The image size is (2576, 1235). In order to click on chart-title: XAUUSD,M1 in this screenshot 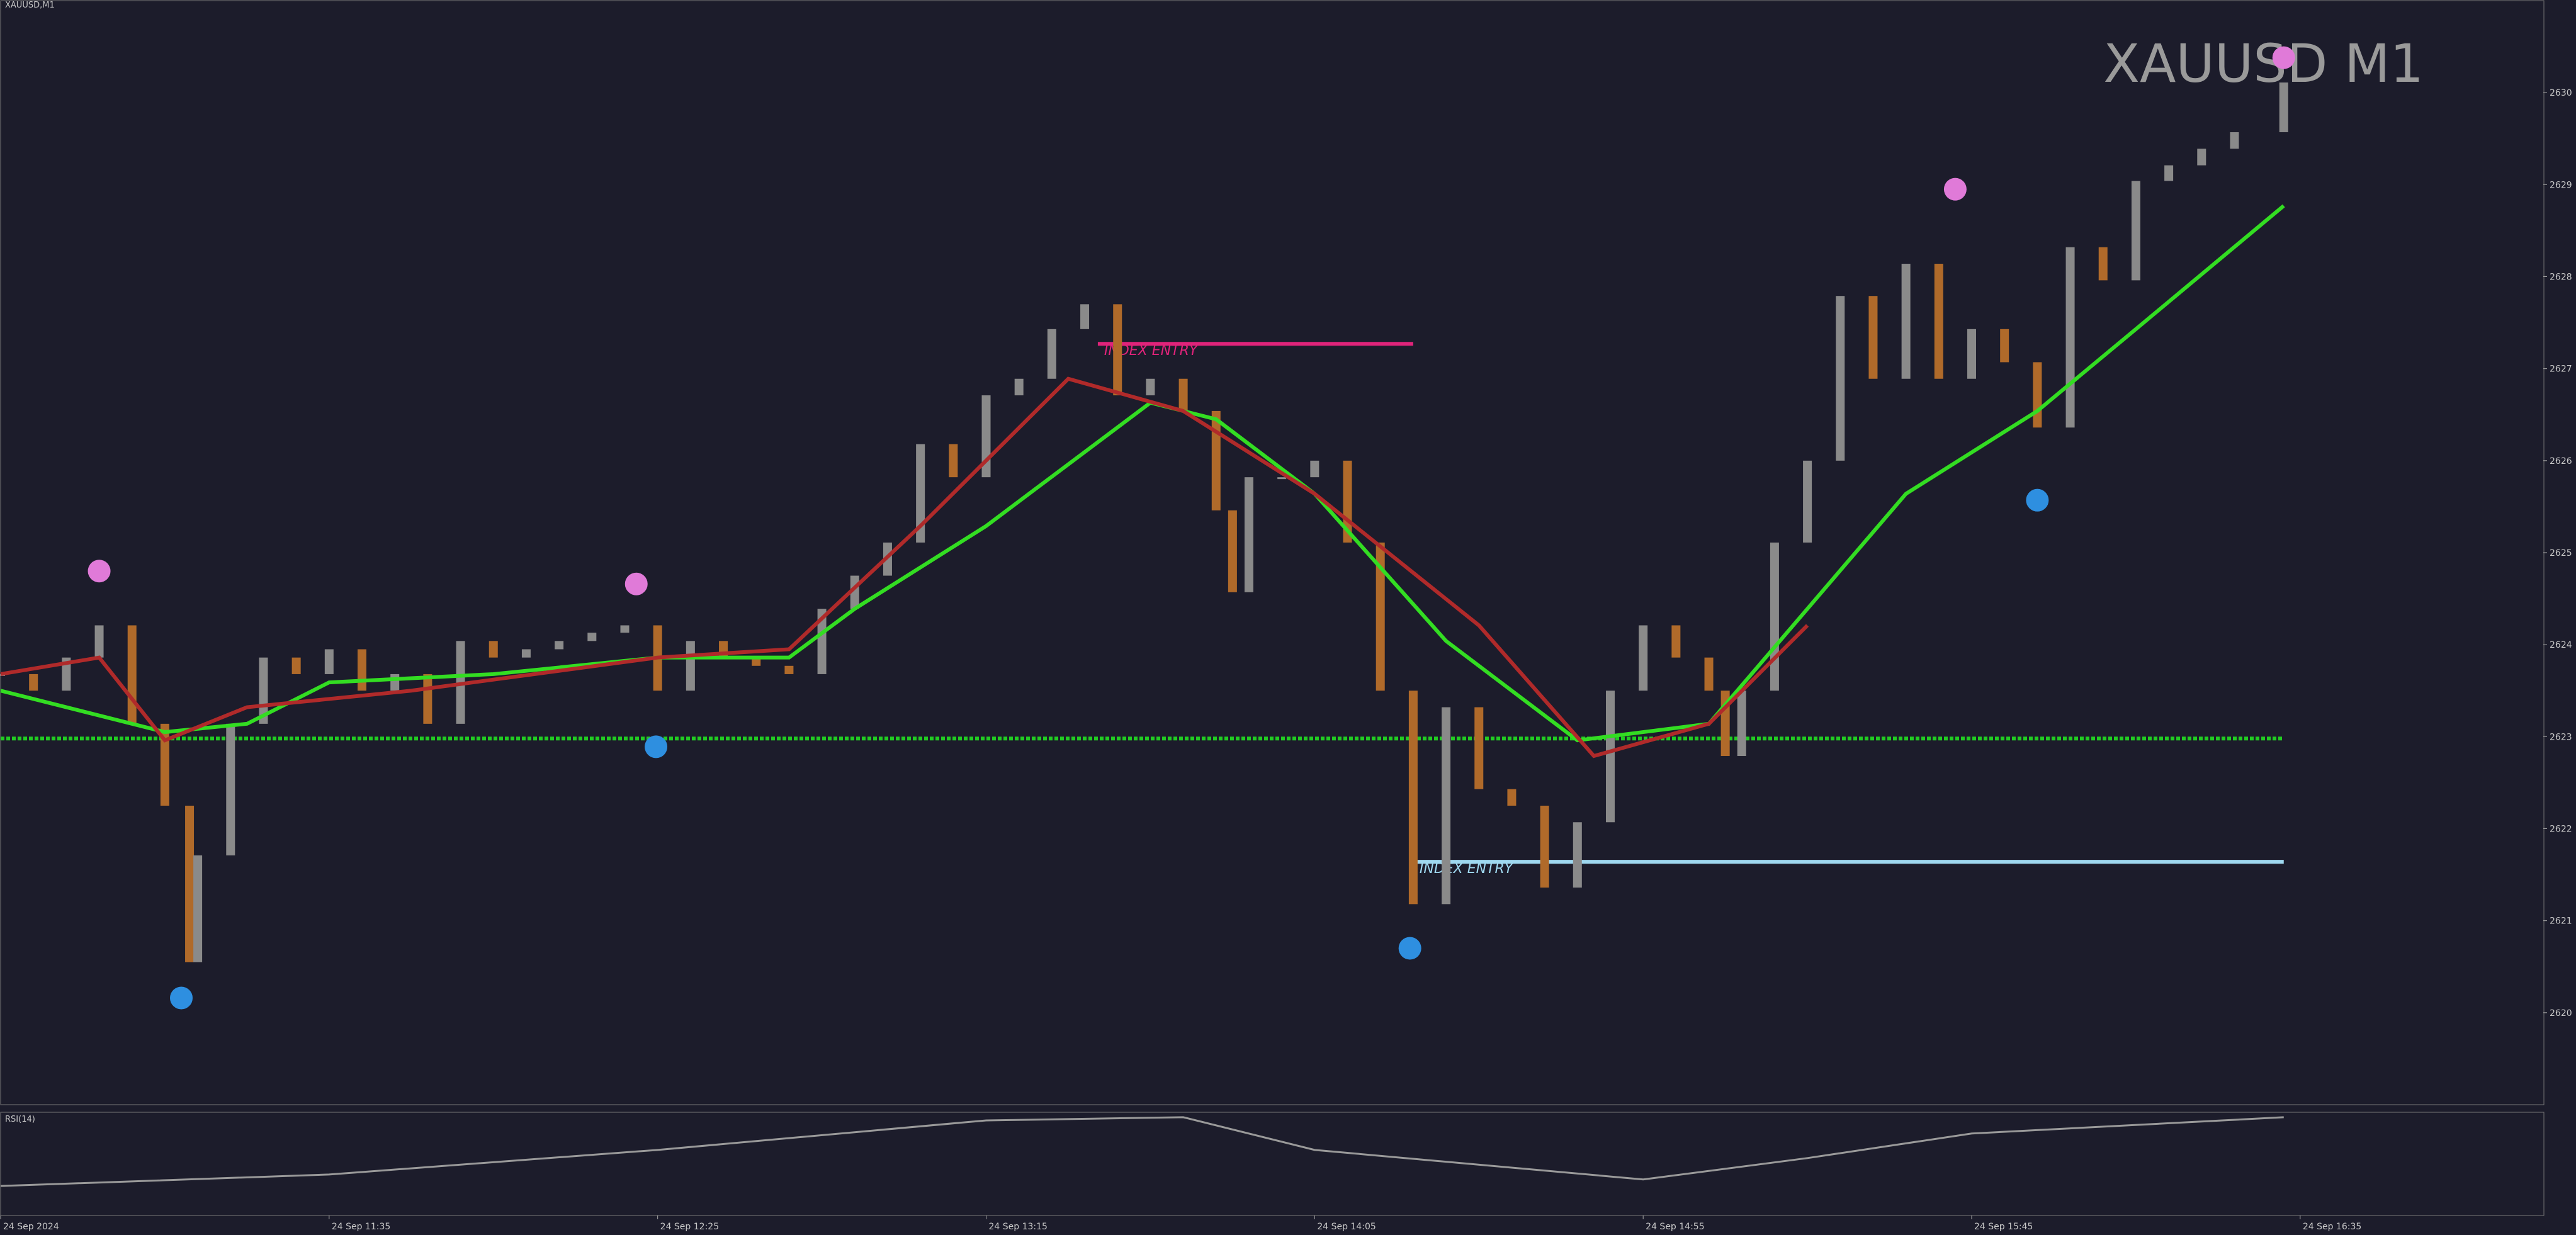, I will do `click(30, 6)`.